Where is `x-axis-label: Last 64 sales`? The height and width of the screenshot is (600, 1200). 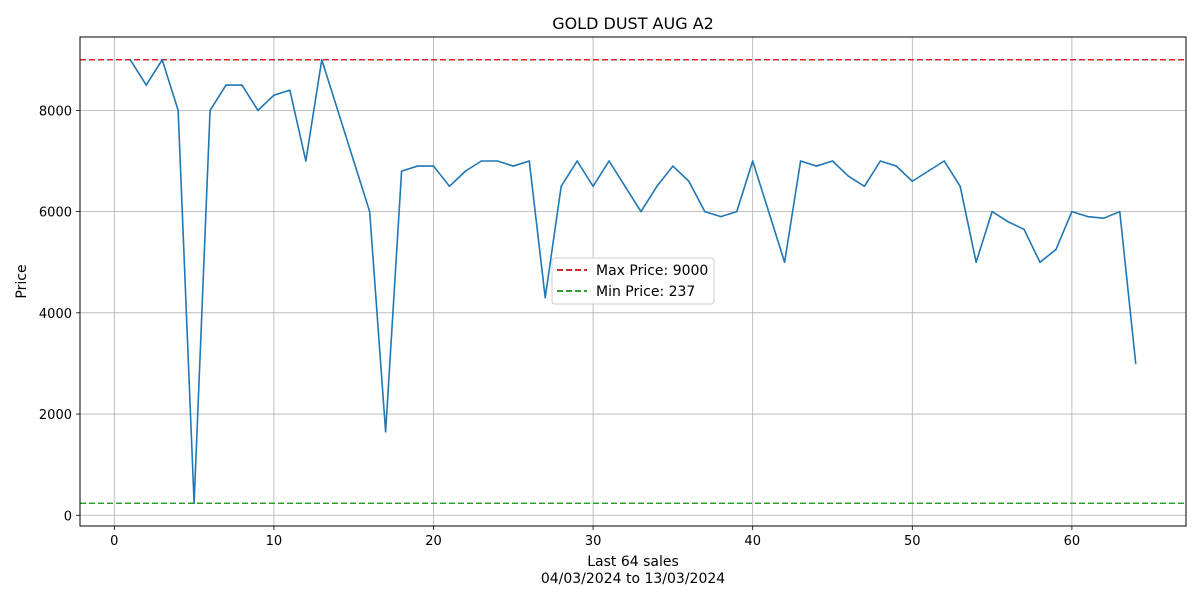 x-axis-label: Last 64 sales is located at coordinates (633, 562).